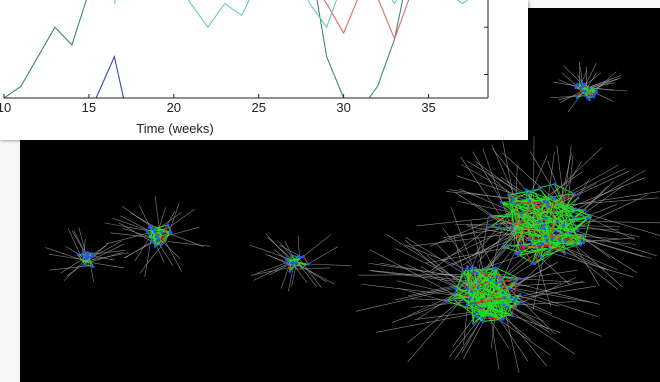 This screenshot has width=660, height=382. I want to click on cluster-center, so click(300, 262).